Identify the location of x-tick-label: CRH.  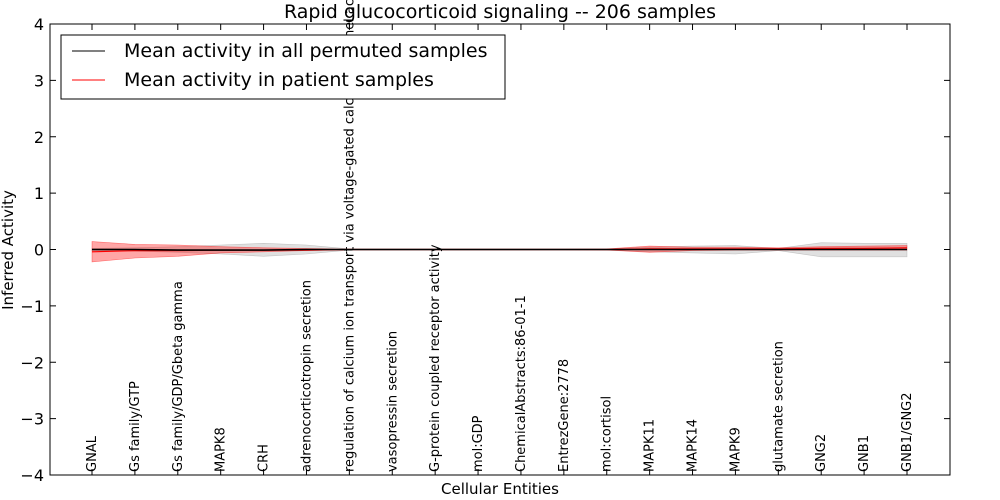
(264, 458).